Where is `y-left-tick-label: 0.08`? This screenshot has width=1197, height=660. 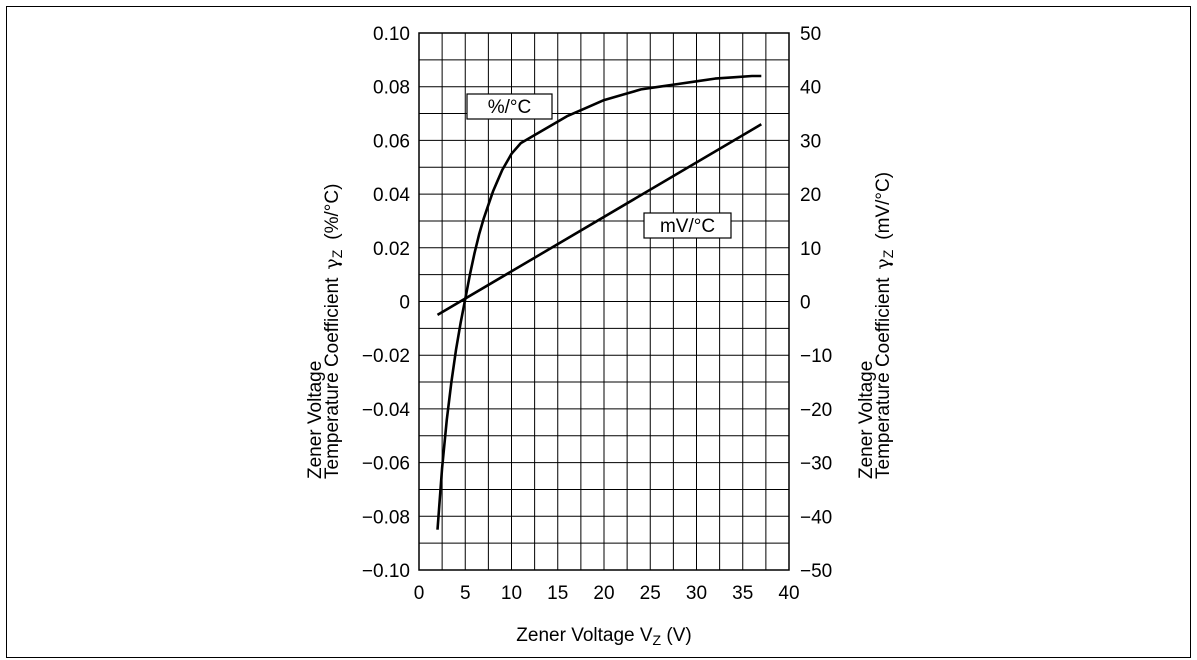
y-left-tick-label: 0.08 is located at coordinates (391, 88).